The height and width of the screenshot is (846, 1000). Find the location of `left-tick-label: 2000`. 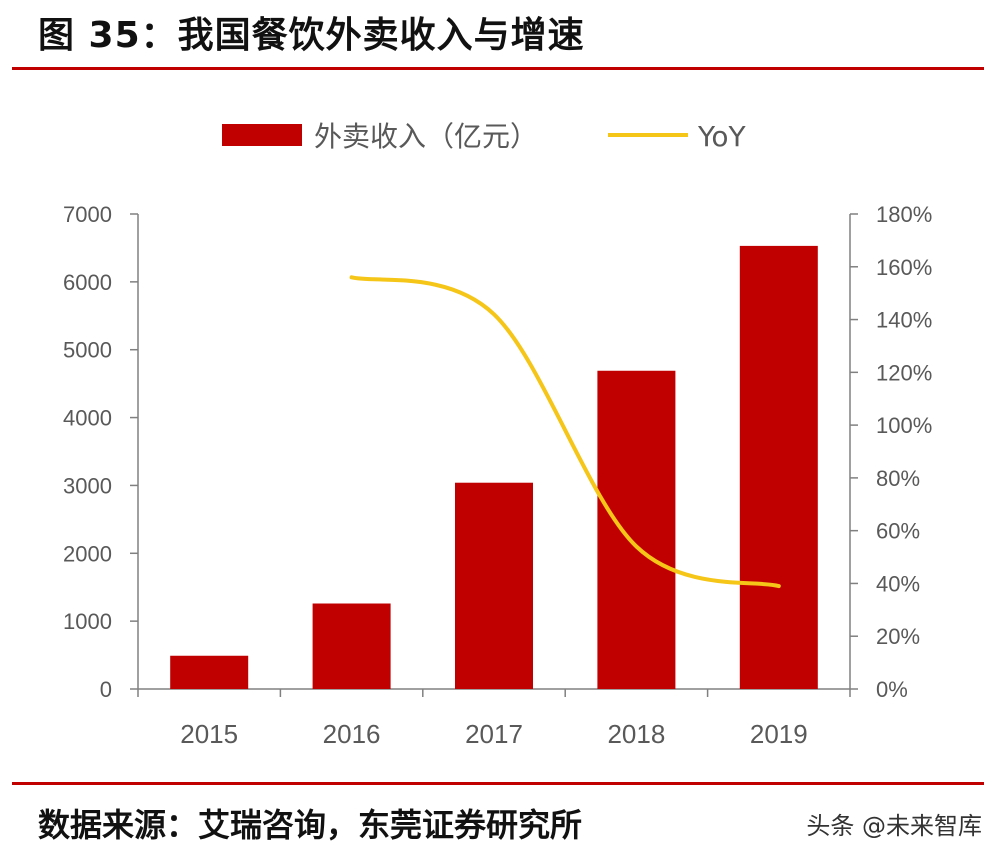

left-tick-label: 2000 is located at coordinates (87, 553).